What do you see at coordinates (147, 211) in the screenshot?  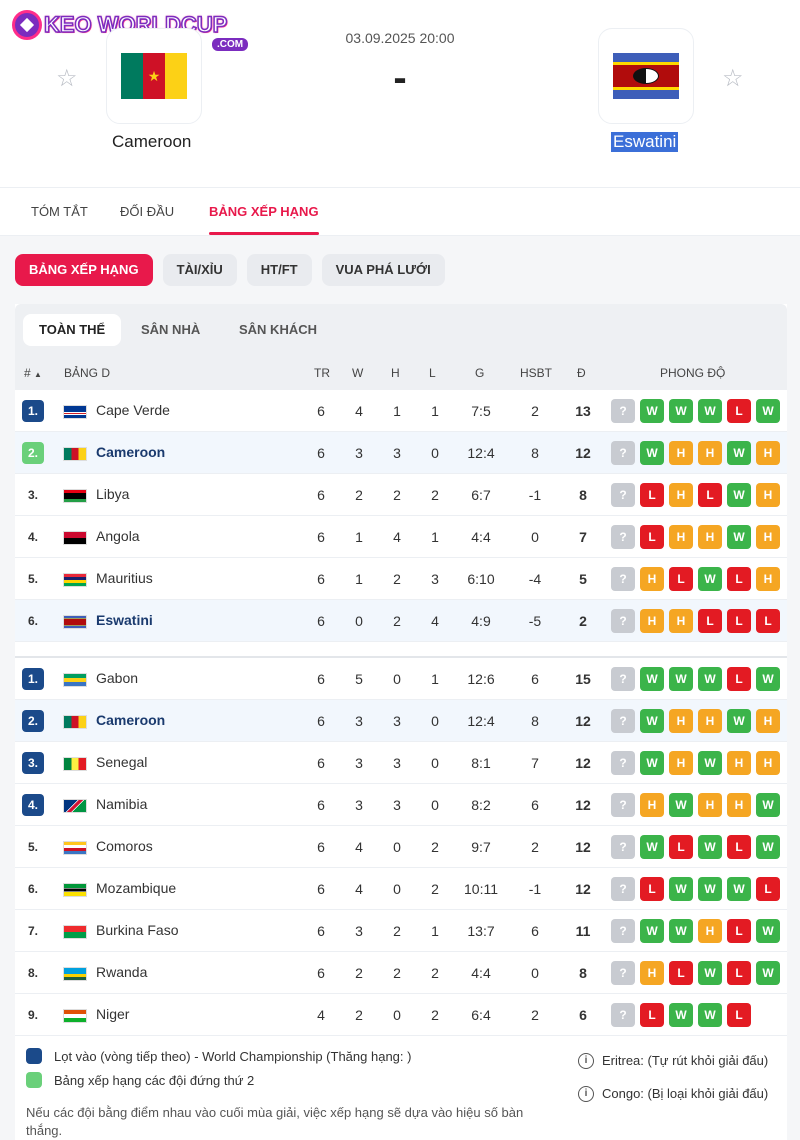 I see `tab-head-to-head: ĐỐI ĐẦU` at bounding box center [147, 211].